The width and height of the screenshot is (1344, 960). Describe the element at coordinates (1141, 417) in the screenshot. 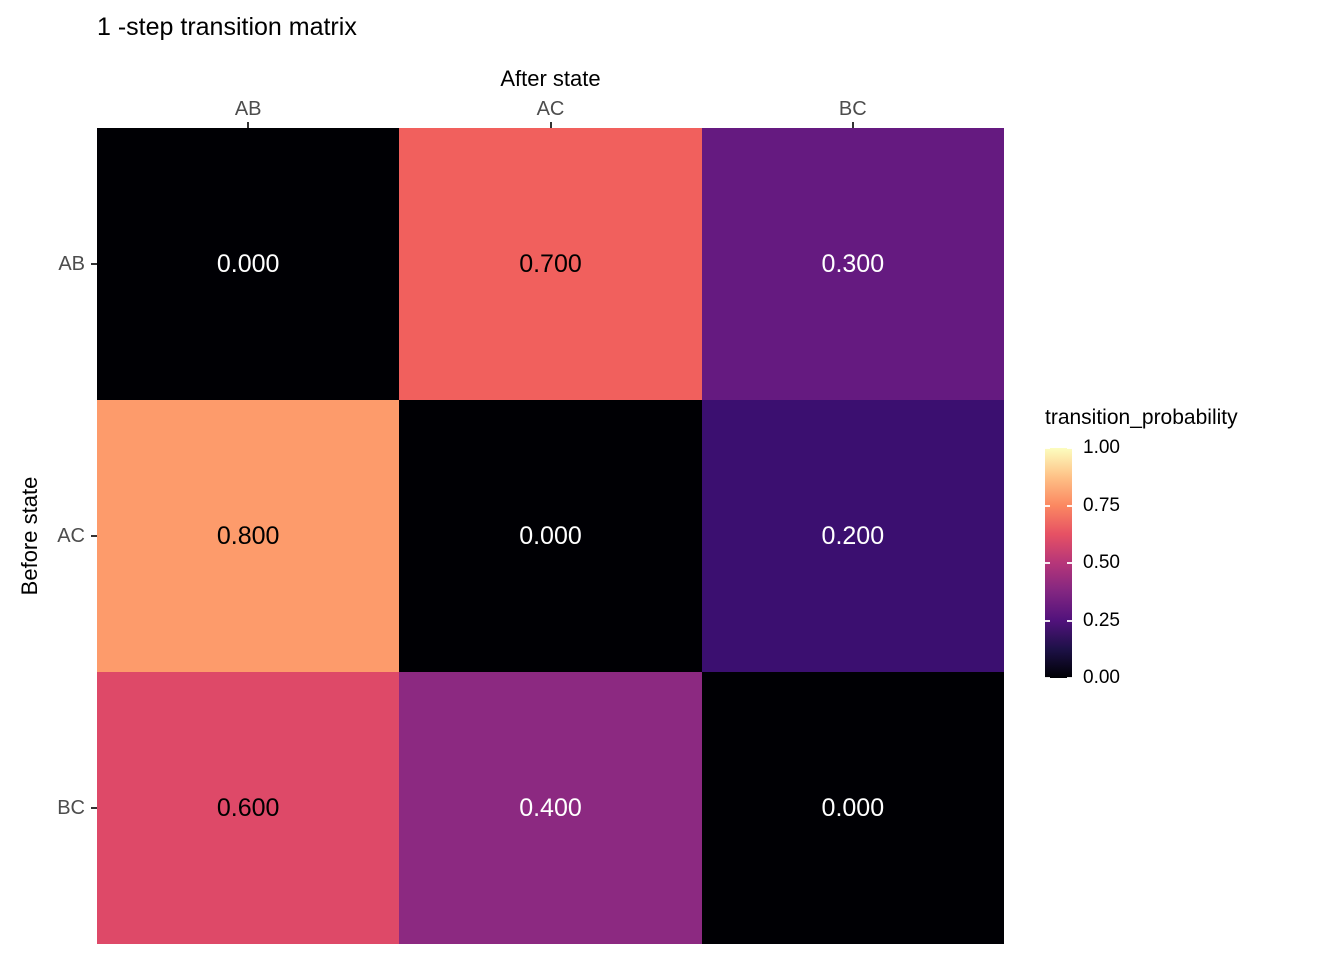

I see `legend-title: transition_probability` at that location.